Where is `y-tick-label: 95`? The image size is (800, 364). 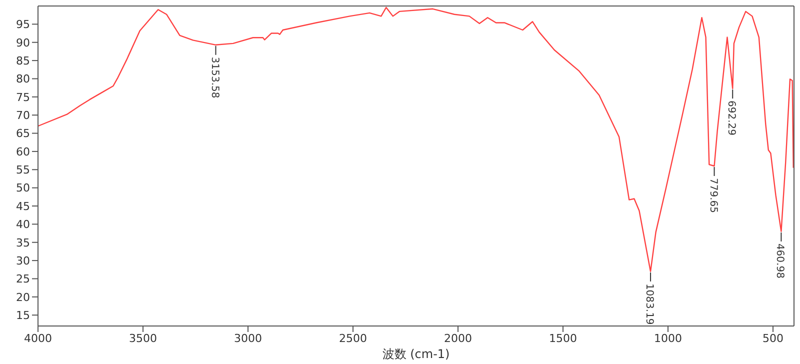
y-tick-label: 95 is located at coordinates (23, 25).